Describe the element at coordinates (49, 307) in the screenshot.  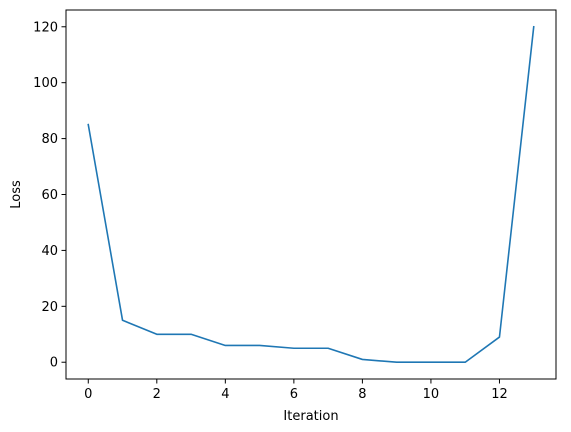
I see `y-tick-label: 20` at that location.